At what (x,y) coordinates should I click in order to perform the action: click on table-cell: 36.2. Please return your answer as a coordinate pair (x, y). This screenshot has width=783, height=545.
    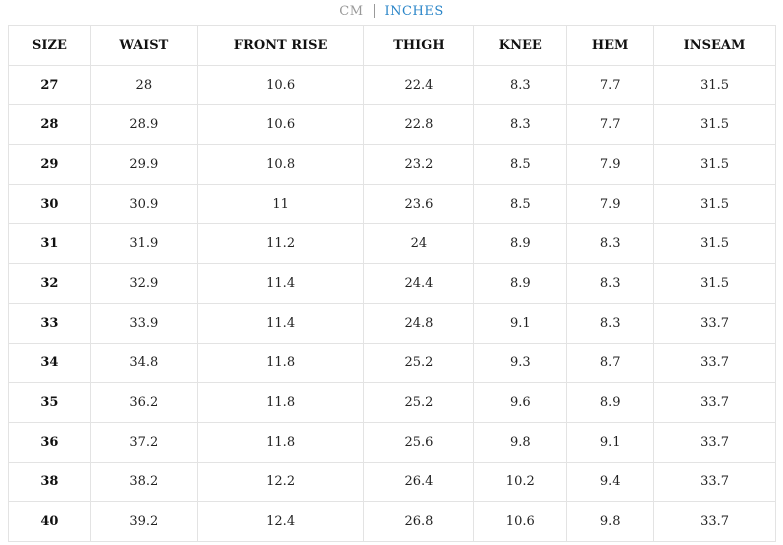
    Looking at the image, I should click on (143, 402).